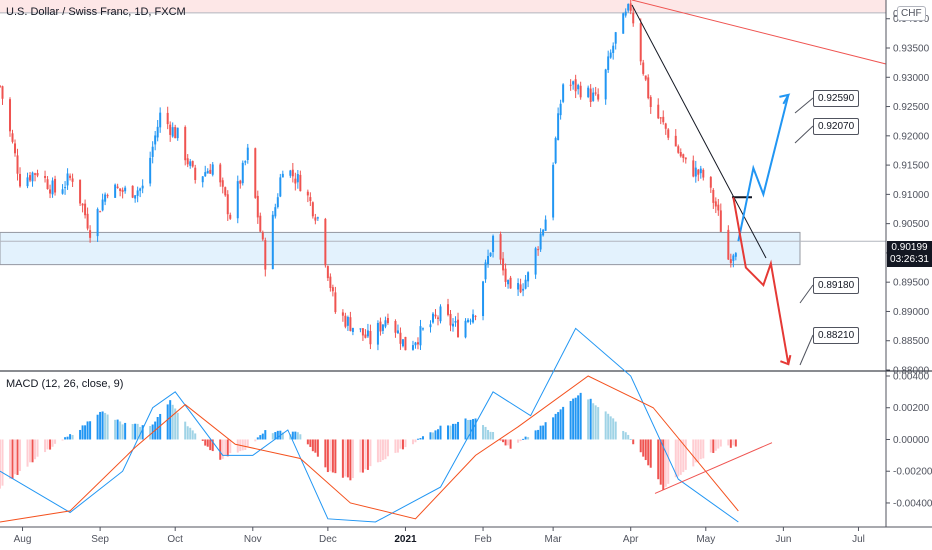 The image size is (932, 550). Describe the element at coordinates (65, 384) in the screenshot. I see `macd-indicator-title: MACD (12, 26, close, 9)` at that location.